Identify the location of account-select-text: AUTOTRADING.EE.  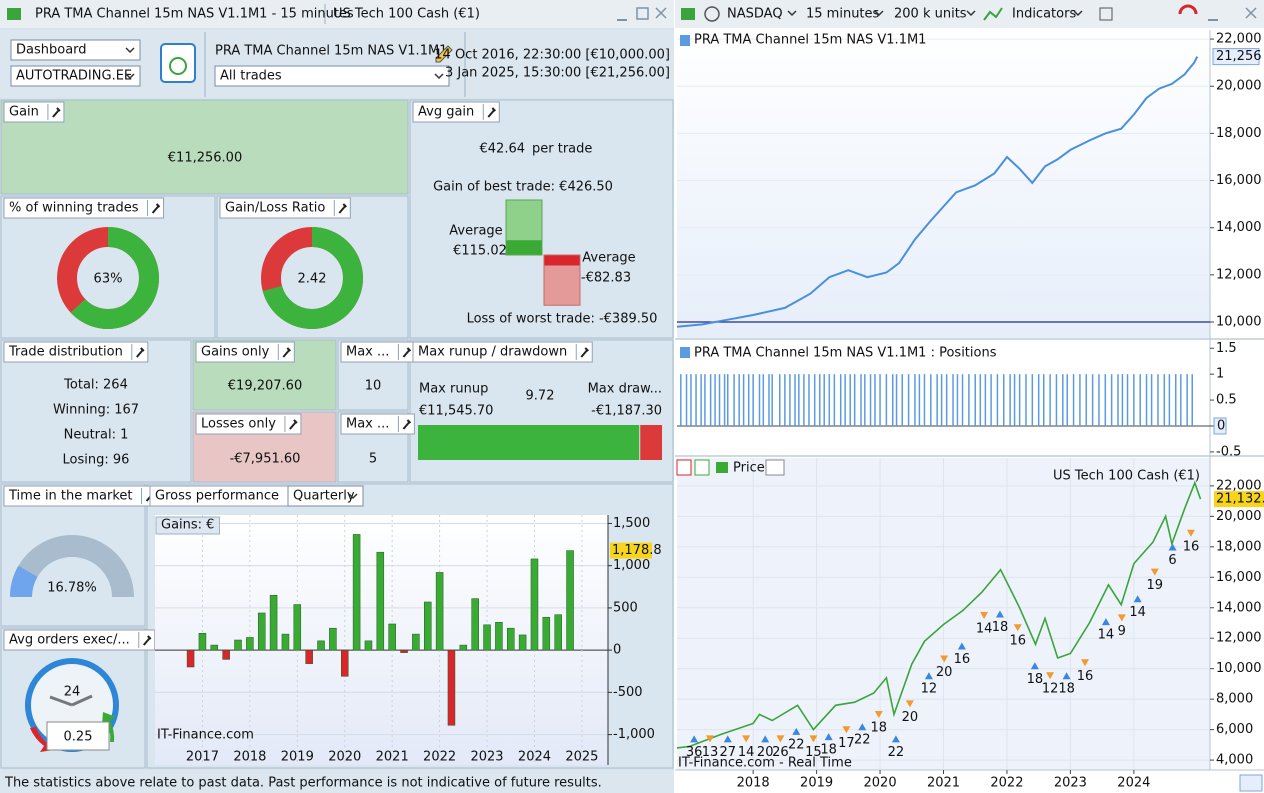
(74, 76).